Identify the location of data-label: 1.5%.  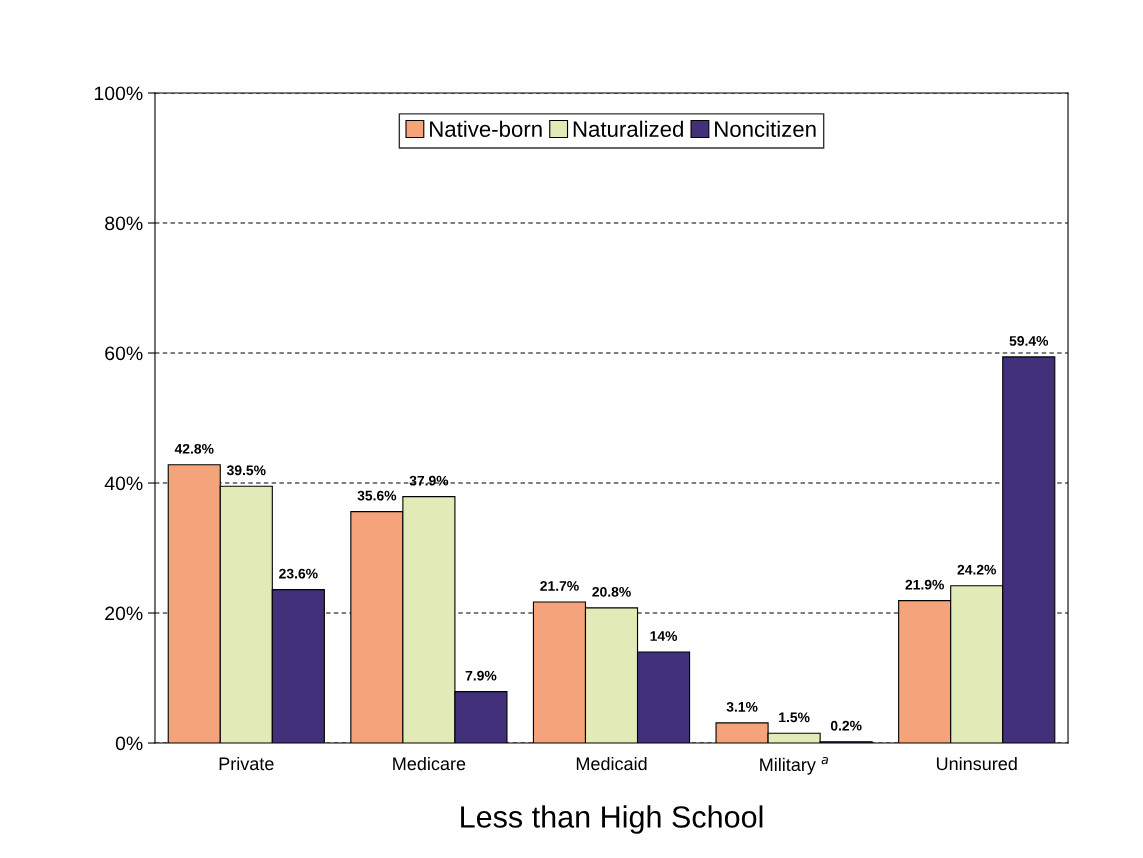
(794, 717).